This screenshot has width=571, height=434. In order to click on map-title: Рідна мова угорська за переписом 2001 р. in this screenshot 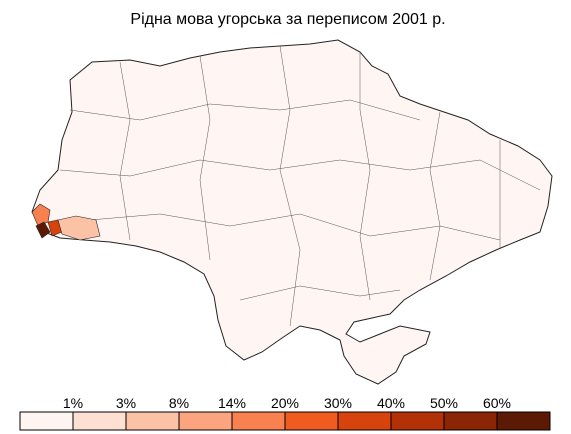, I will do `click(287, 19)`.